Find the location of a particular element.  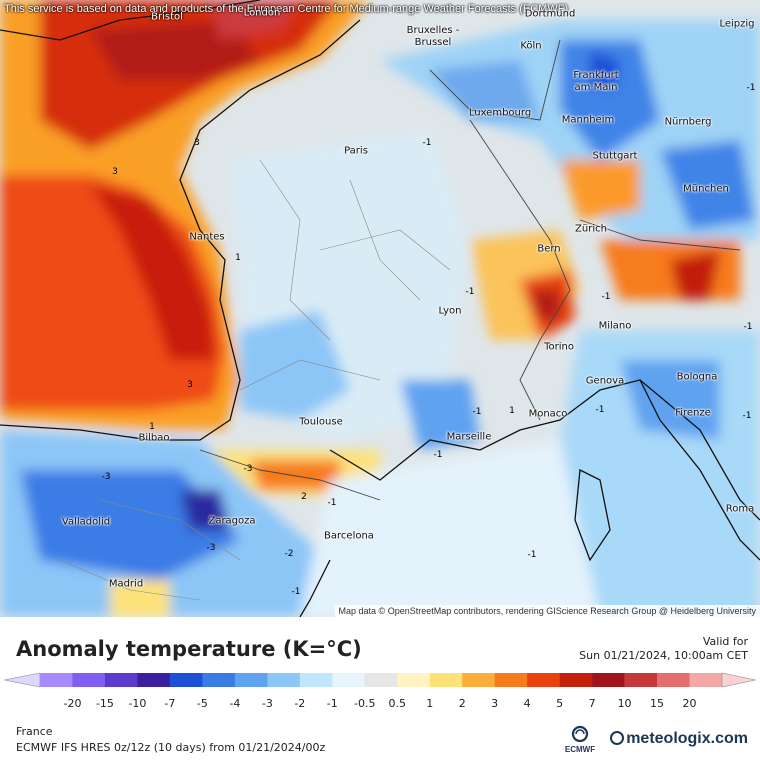

ecmwf-logo-icon: ECMWF is located at coordinates (580, 739).